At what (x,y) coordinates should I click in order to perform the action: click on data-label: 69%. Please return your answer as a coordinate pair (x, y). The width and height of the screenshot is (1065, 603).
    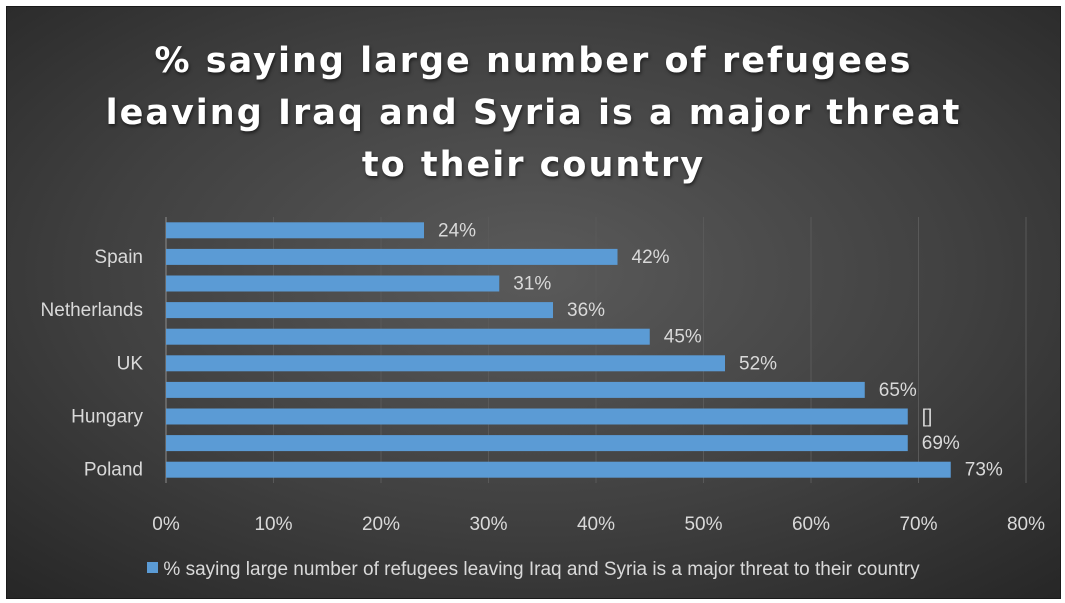
    Looking at the image, I should click on (941, 443).